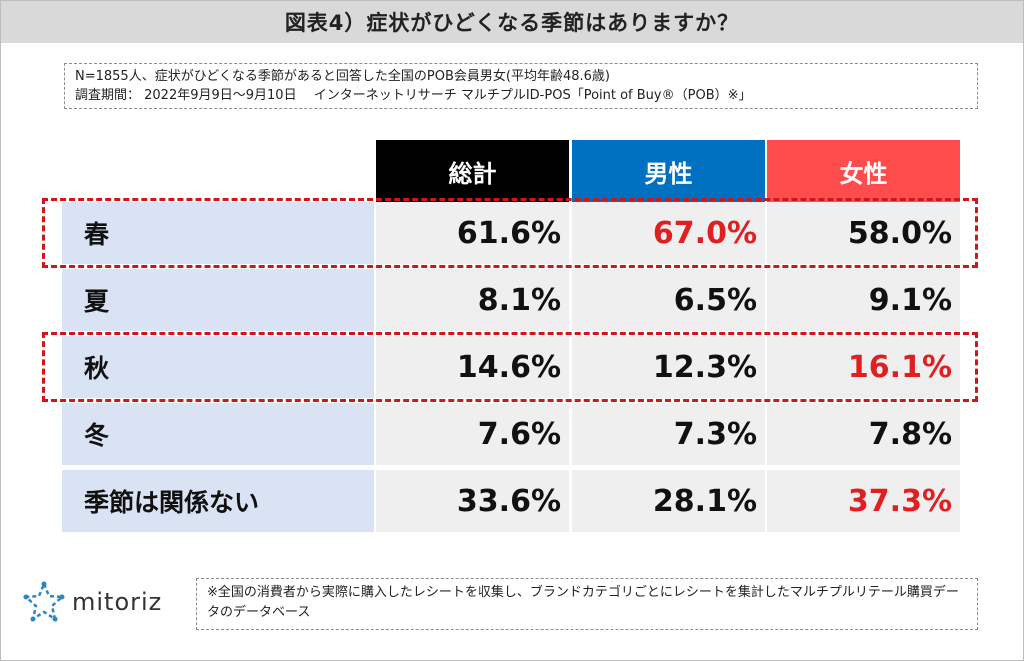 This screenshot has width=1024, height=661. What do you see at coordinates (668, 434) in the screenshot?
I see `value-cell-male: 7.3%` at bounding box center [668, 434].